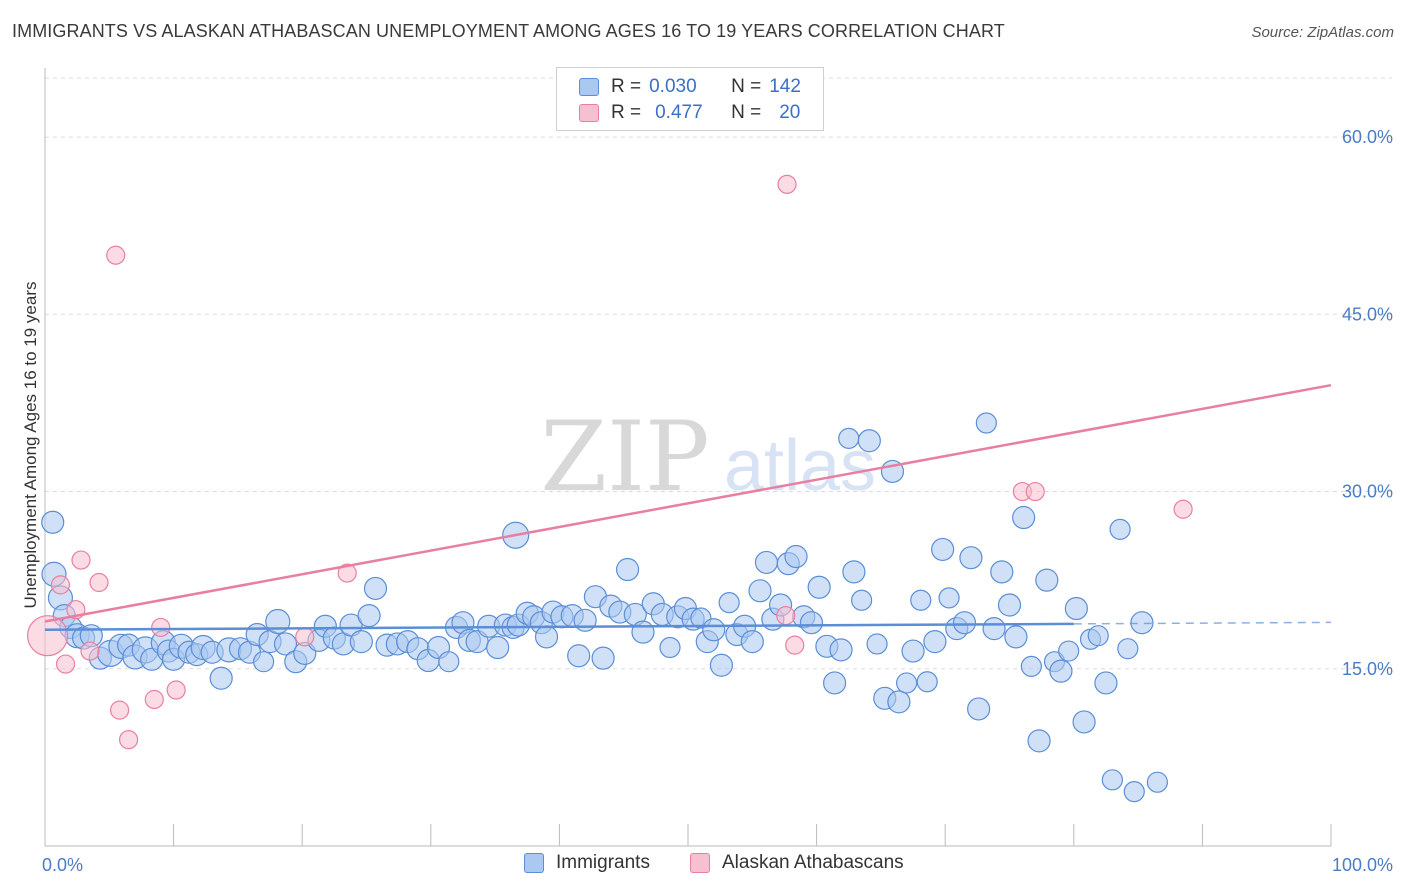 The width and height of the screenshot is (1406, 892). What do you see at coordinates (1202, 623) in the screenshot?
I see `trend-line-extension` at bounding box center [1202, 623].